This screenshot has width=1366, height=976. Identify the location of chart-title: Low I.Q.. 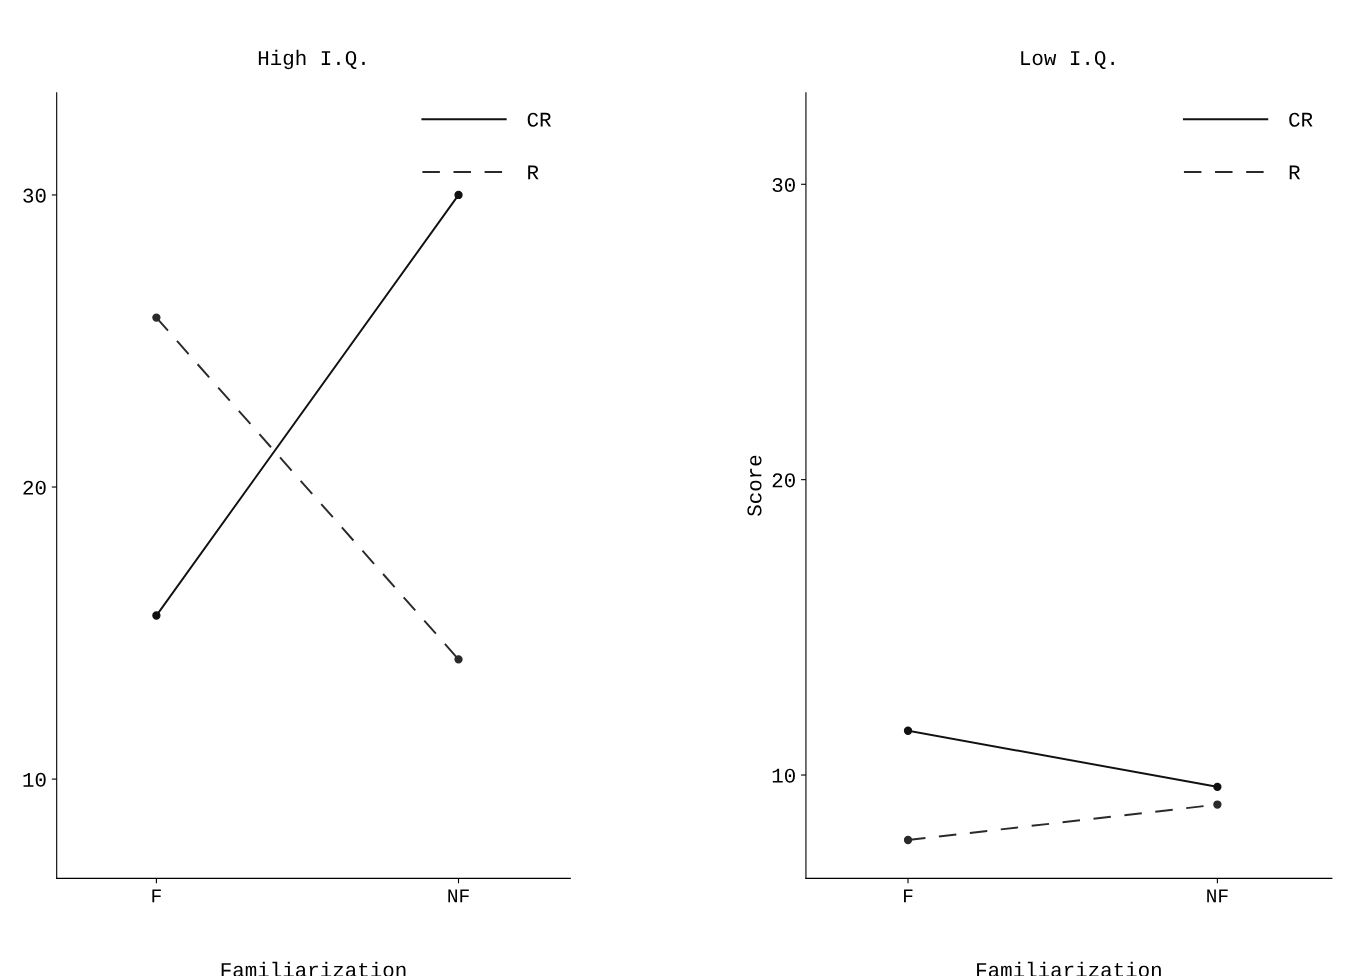
(1067, 60).